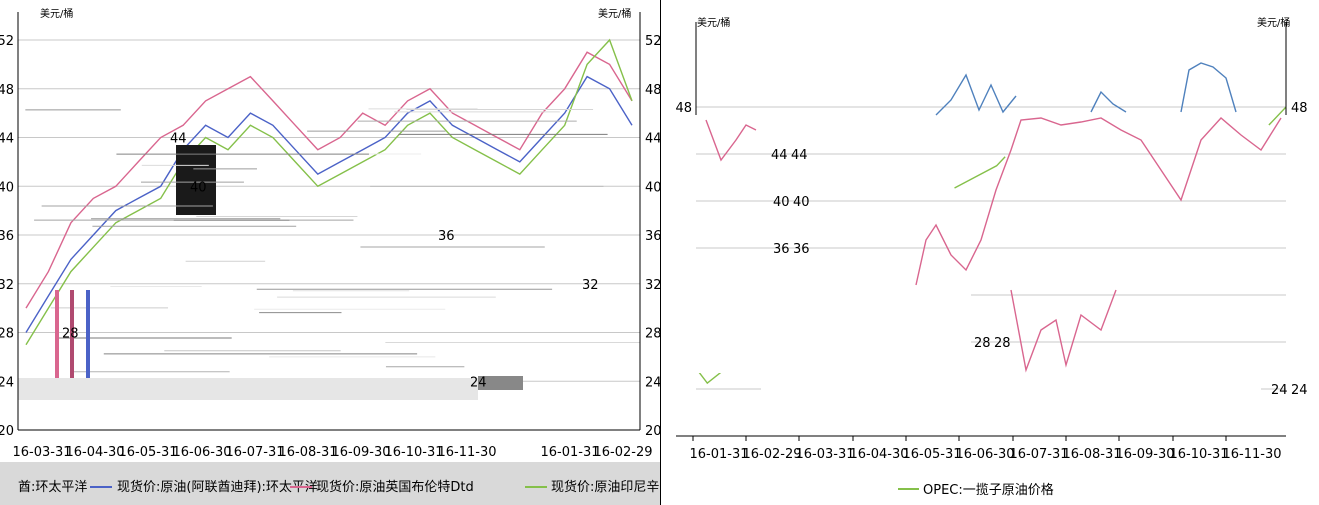  Describe the element at coordinates (1251, 454) in the screenshot. I see `right-xtick-label: 16-11-30` at that location.